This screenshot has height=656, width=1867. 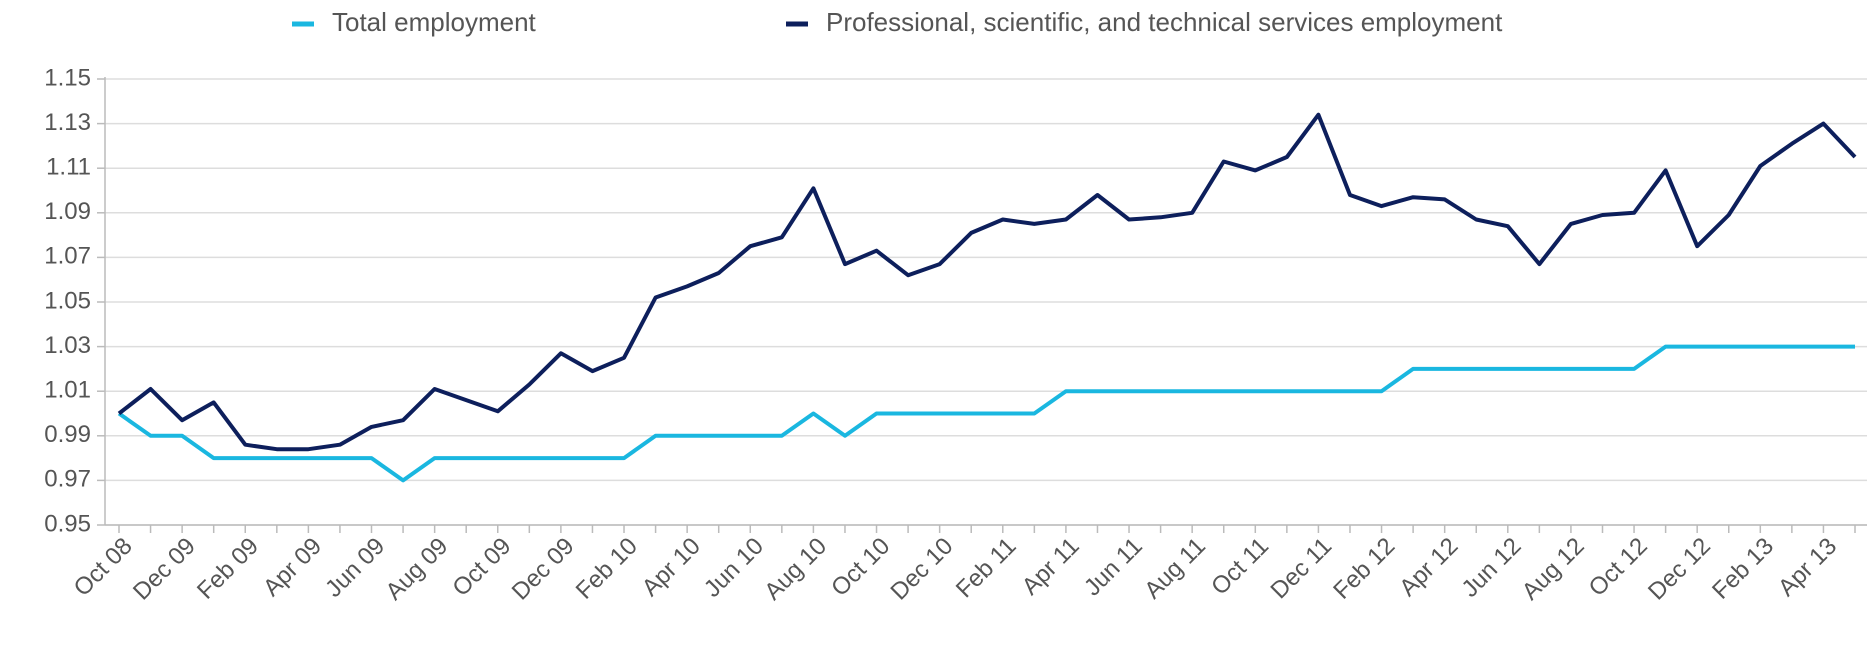 What do you see at coordinates (67, 300) in the screenshot?
I see `y-tick-label: 1.05` at bounding box center [67, 300].